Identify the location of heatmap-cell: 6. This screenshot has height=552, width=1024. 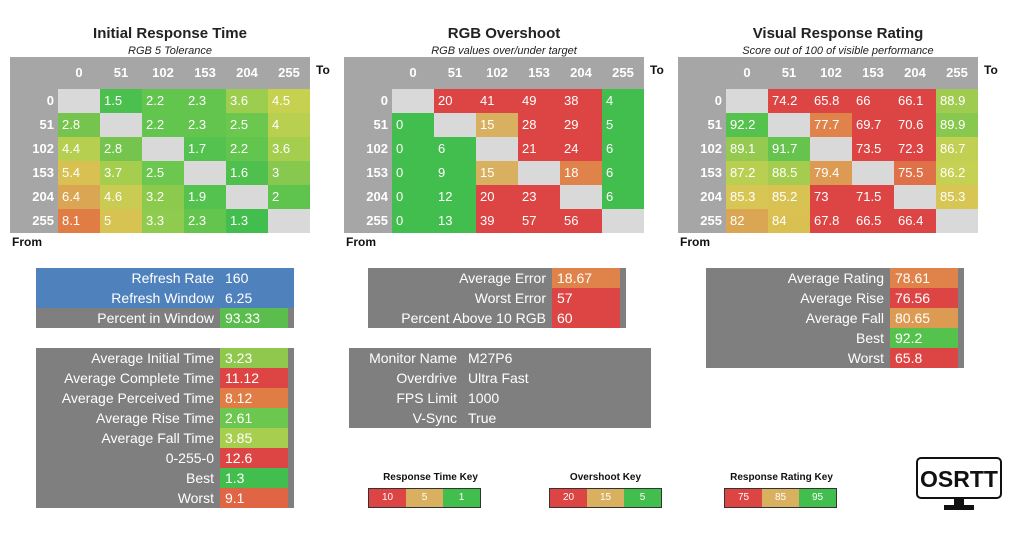
(623, 173).